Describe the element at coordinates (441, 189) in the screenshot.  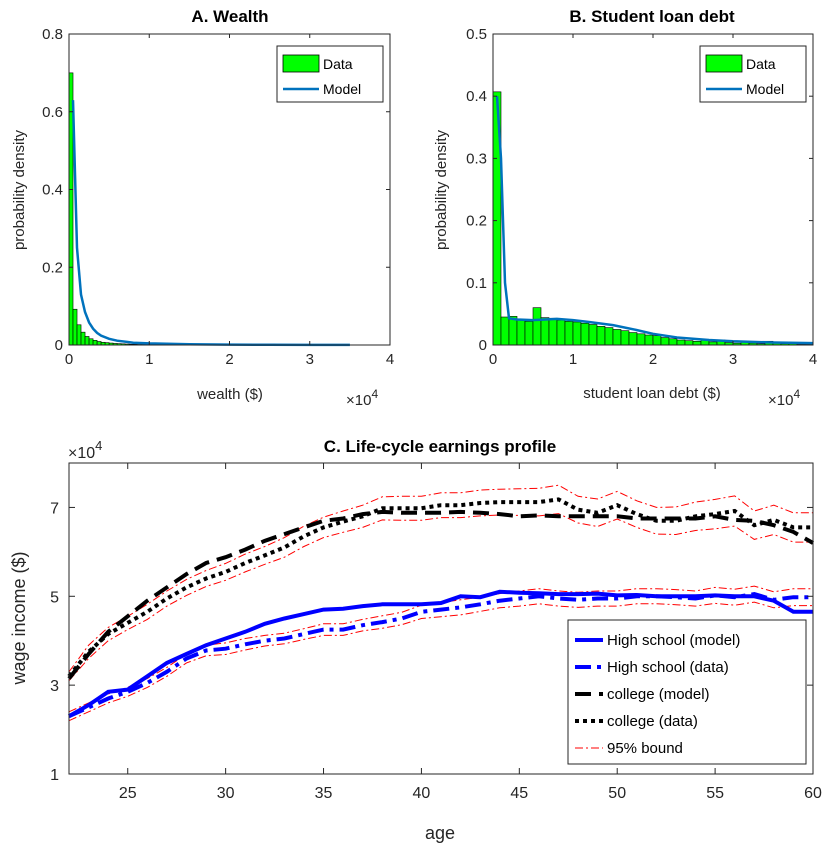
I see `panel-b-y-label: probability density` at that location.